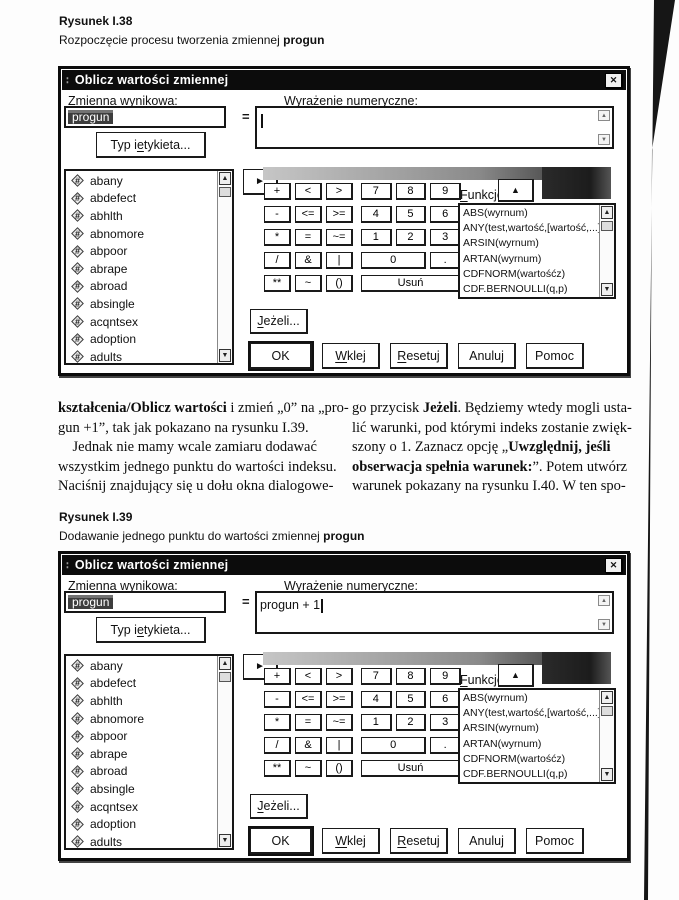  What do you see at coordinates (376, 676) in the screenshot?
I see `keypad-number-button: 7` at bounding box center [376, 676].